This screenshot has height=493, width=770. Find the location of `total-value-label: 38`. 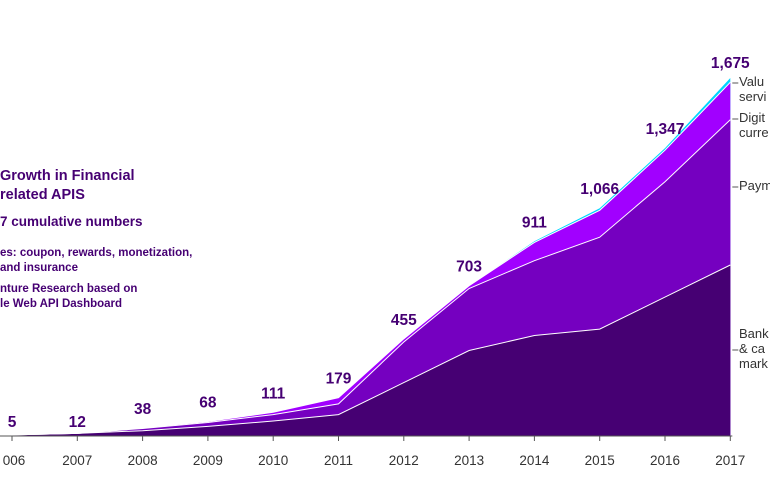

total-value-label: 38 is located at coordinates (143, 409).